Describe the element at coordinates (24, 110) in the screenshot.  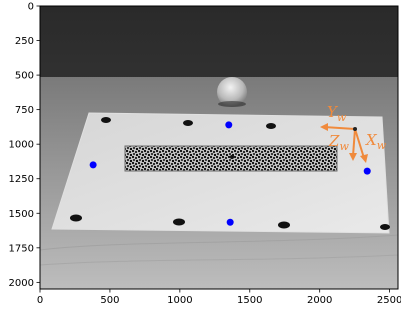
I see `y-tick-label: 750` at that location.